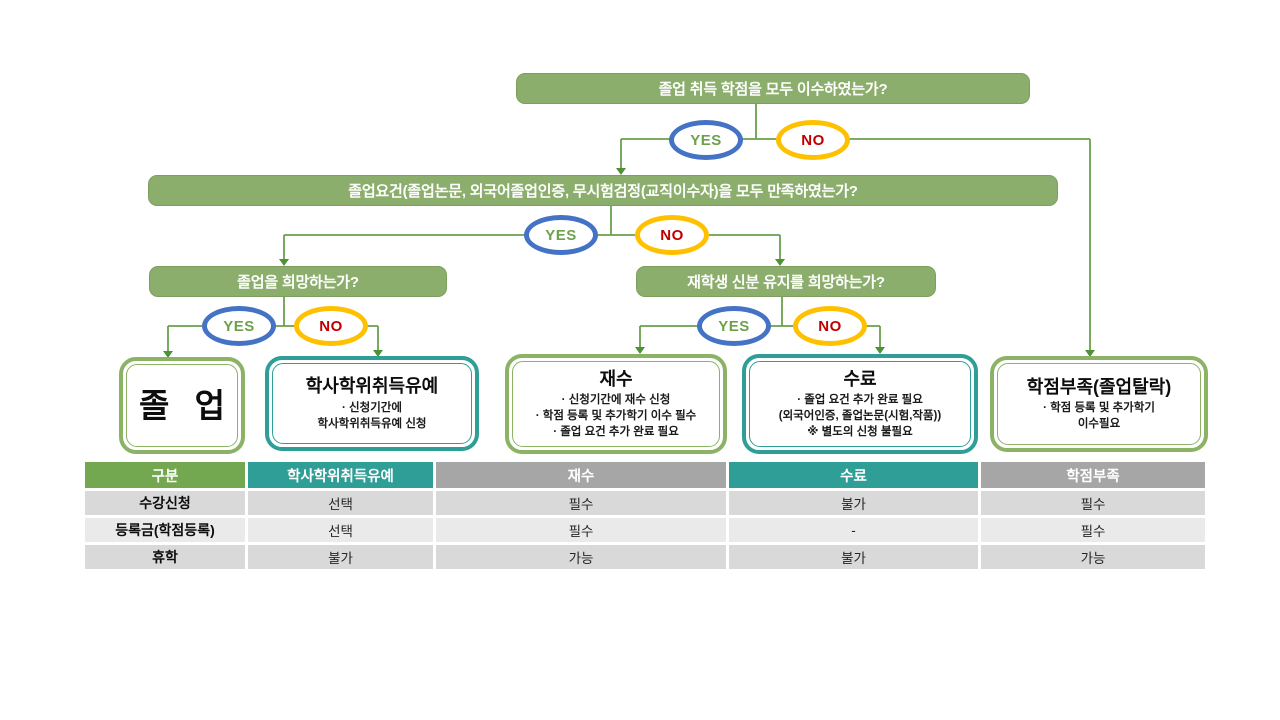 Image resolution: width=1280 pixels, height=720 pixels. What do you see at coordinates (581, 475) in the screenshot?
I see `table-header-retake: 재수` at bounding box center [581, 475].